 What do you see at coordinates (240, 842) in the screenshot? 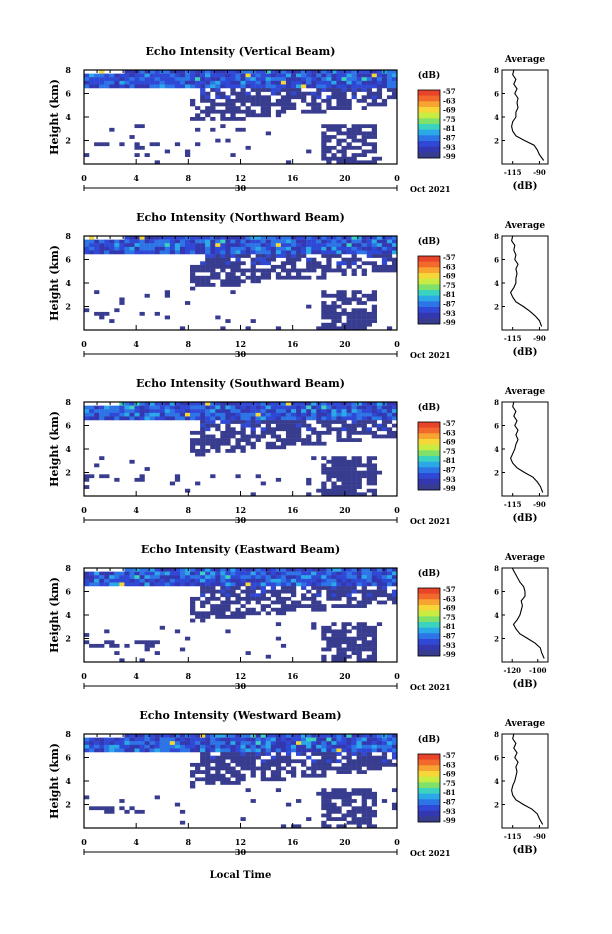
I see `x-tick-label: 12` at bounding box center [240, 842].